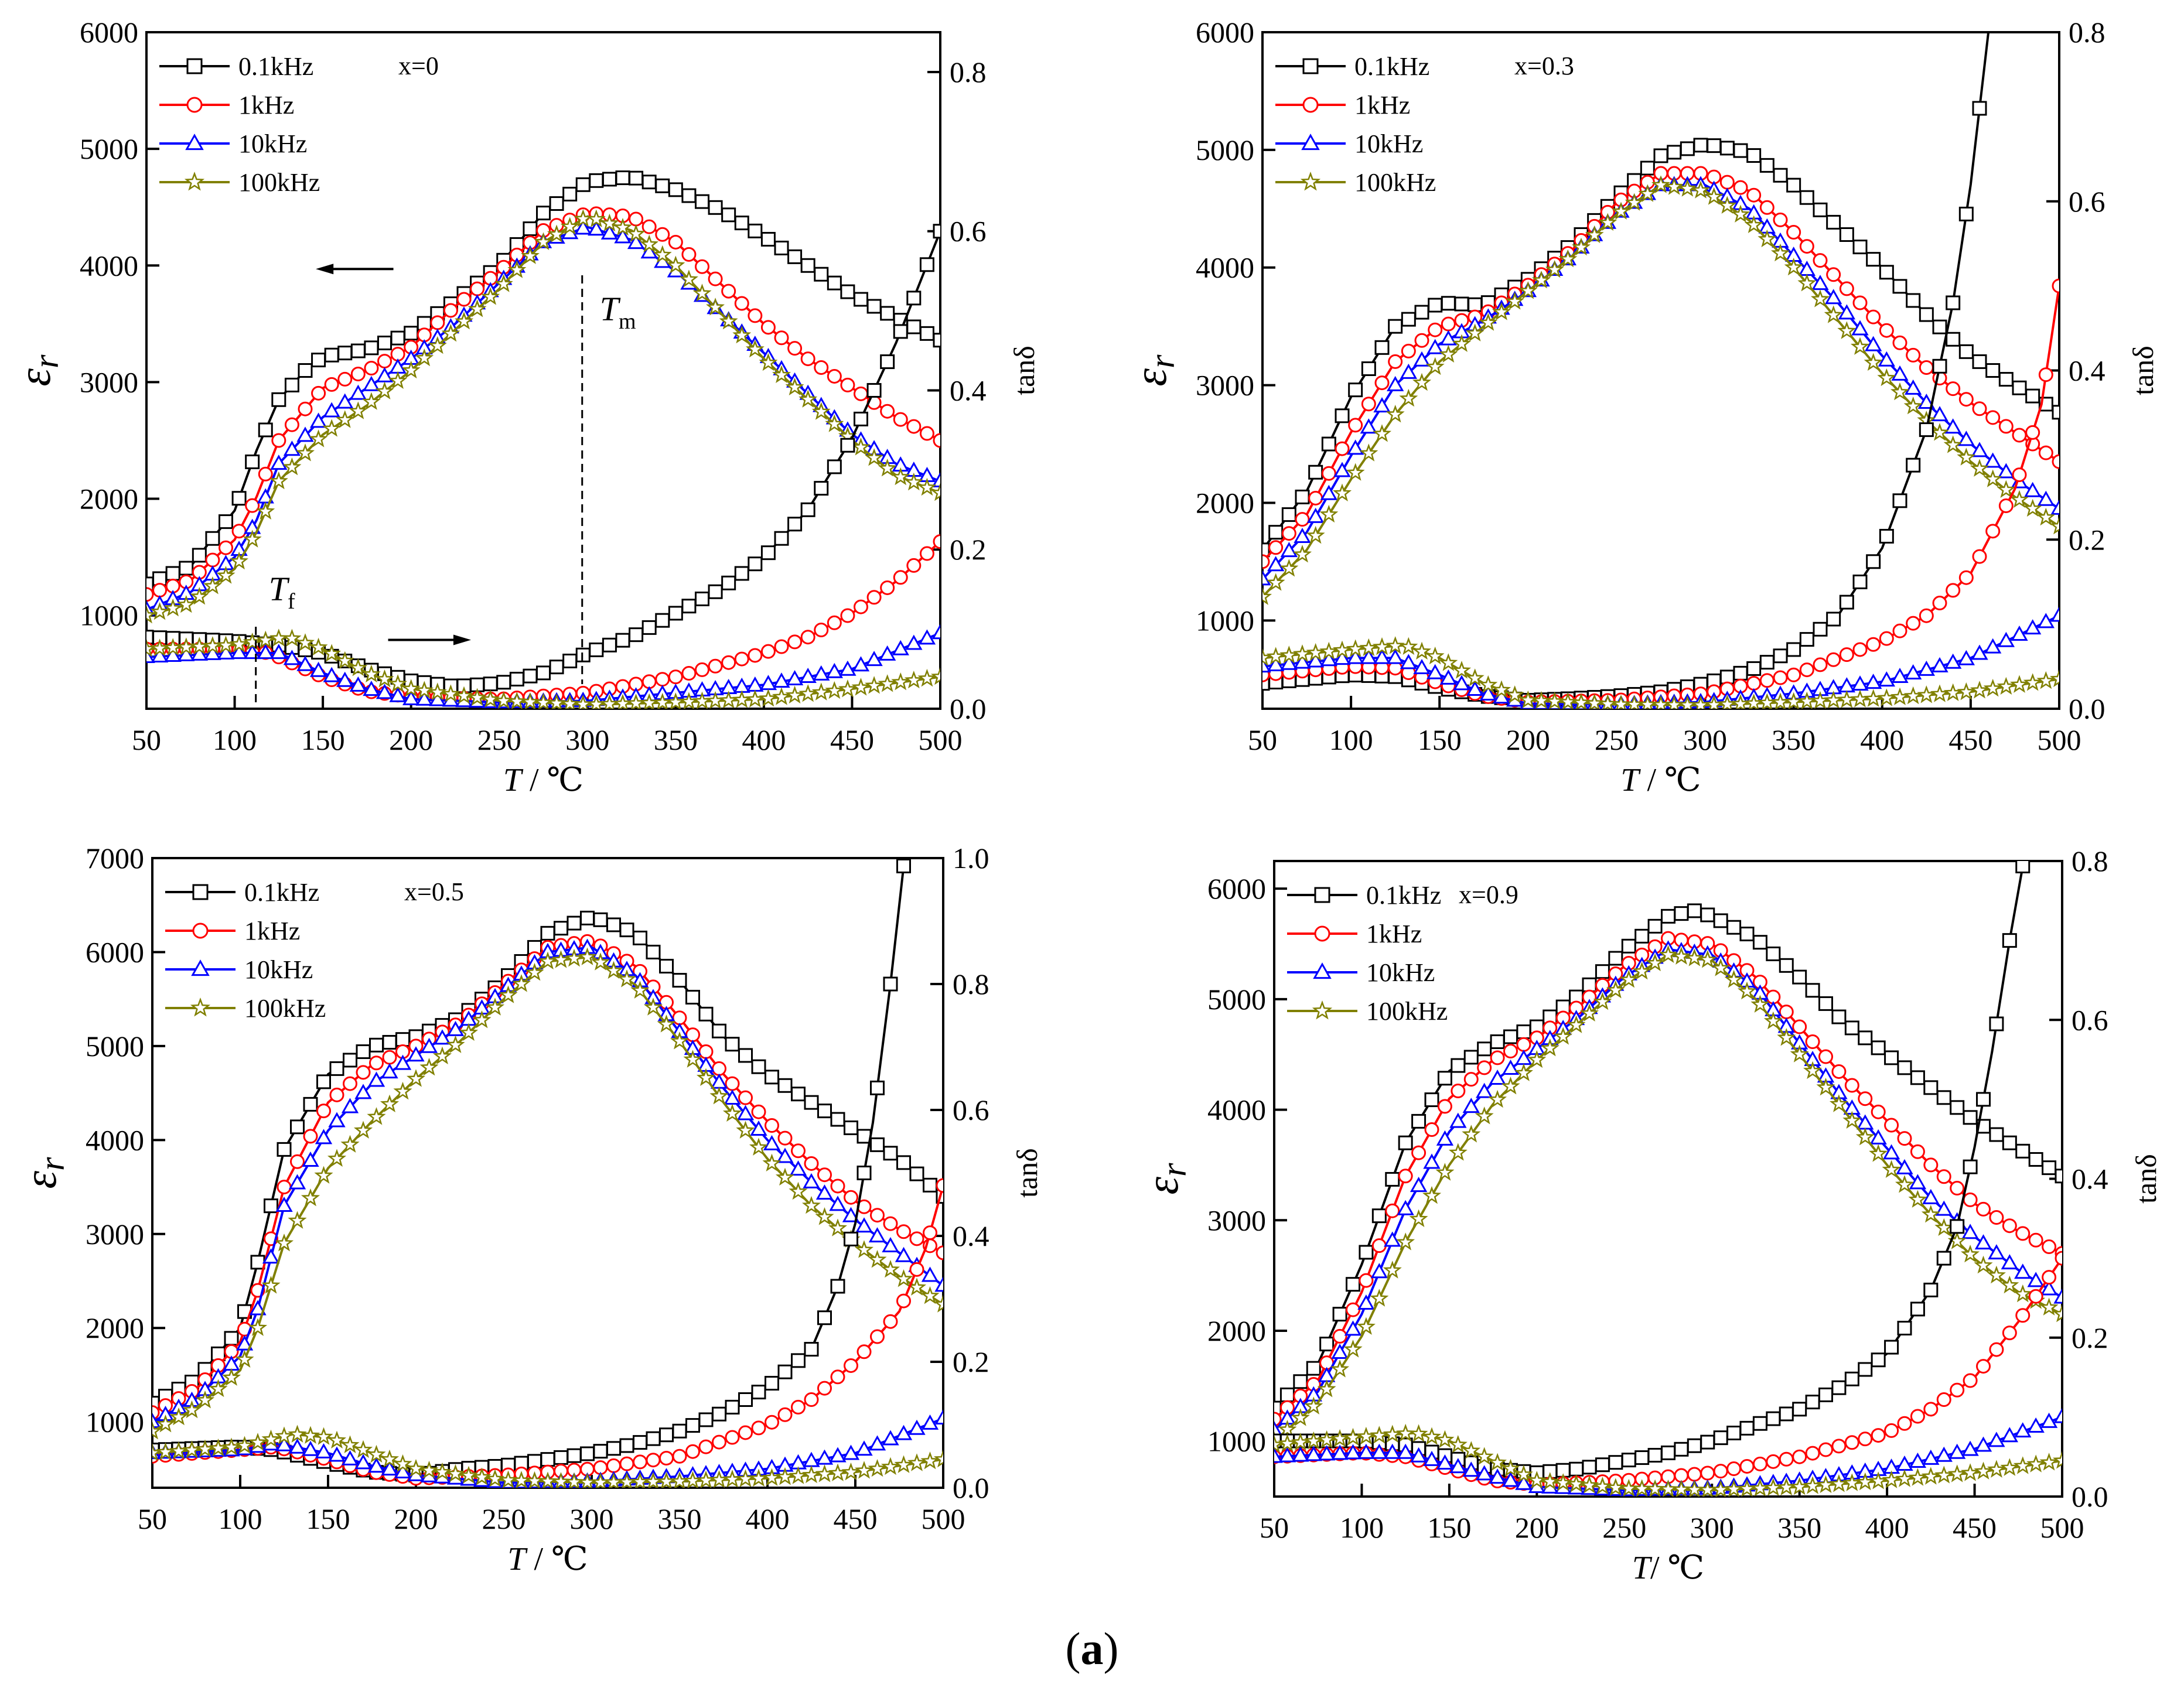 This screenshot has width=2184, height=1691. I want to click on y-tick-label-left: 2000, so click(1225, 503).